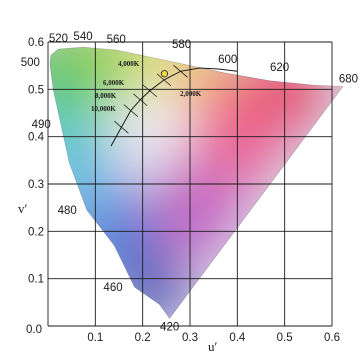 Image resolution: width=359 pixels, height=354 pixels. What do you see at coordinates (103, 109) in the screenshot?
I see `isotherm-label: 10,000K` at bounding box center [103, 109].